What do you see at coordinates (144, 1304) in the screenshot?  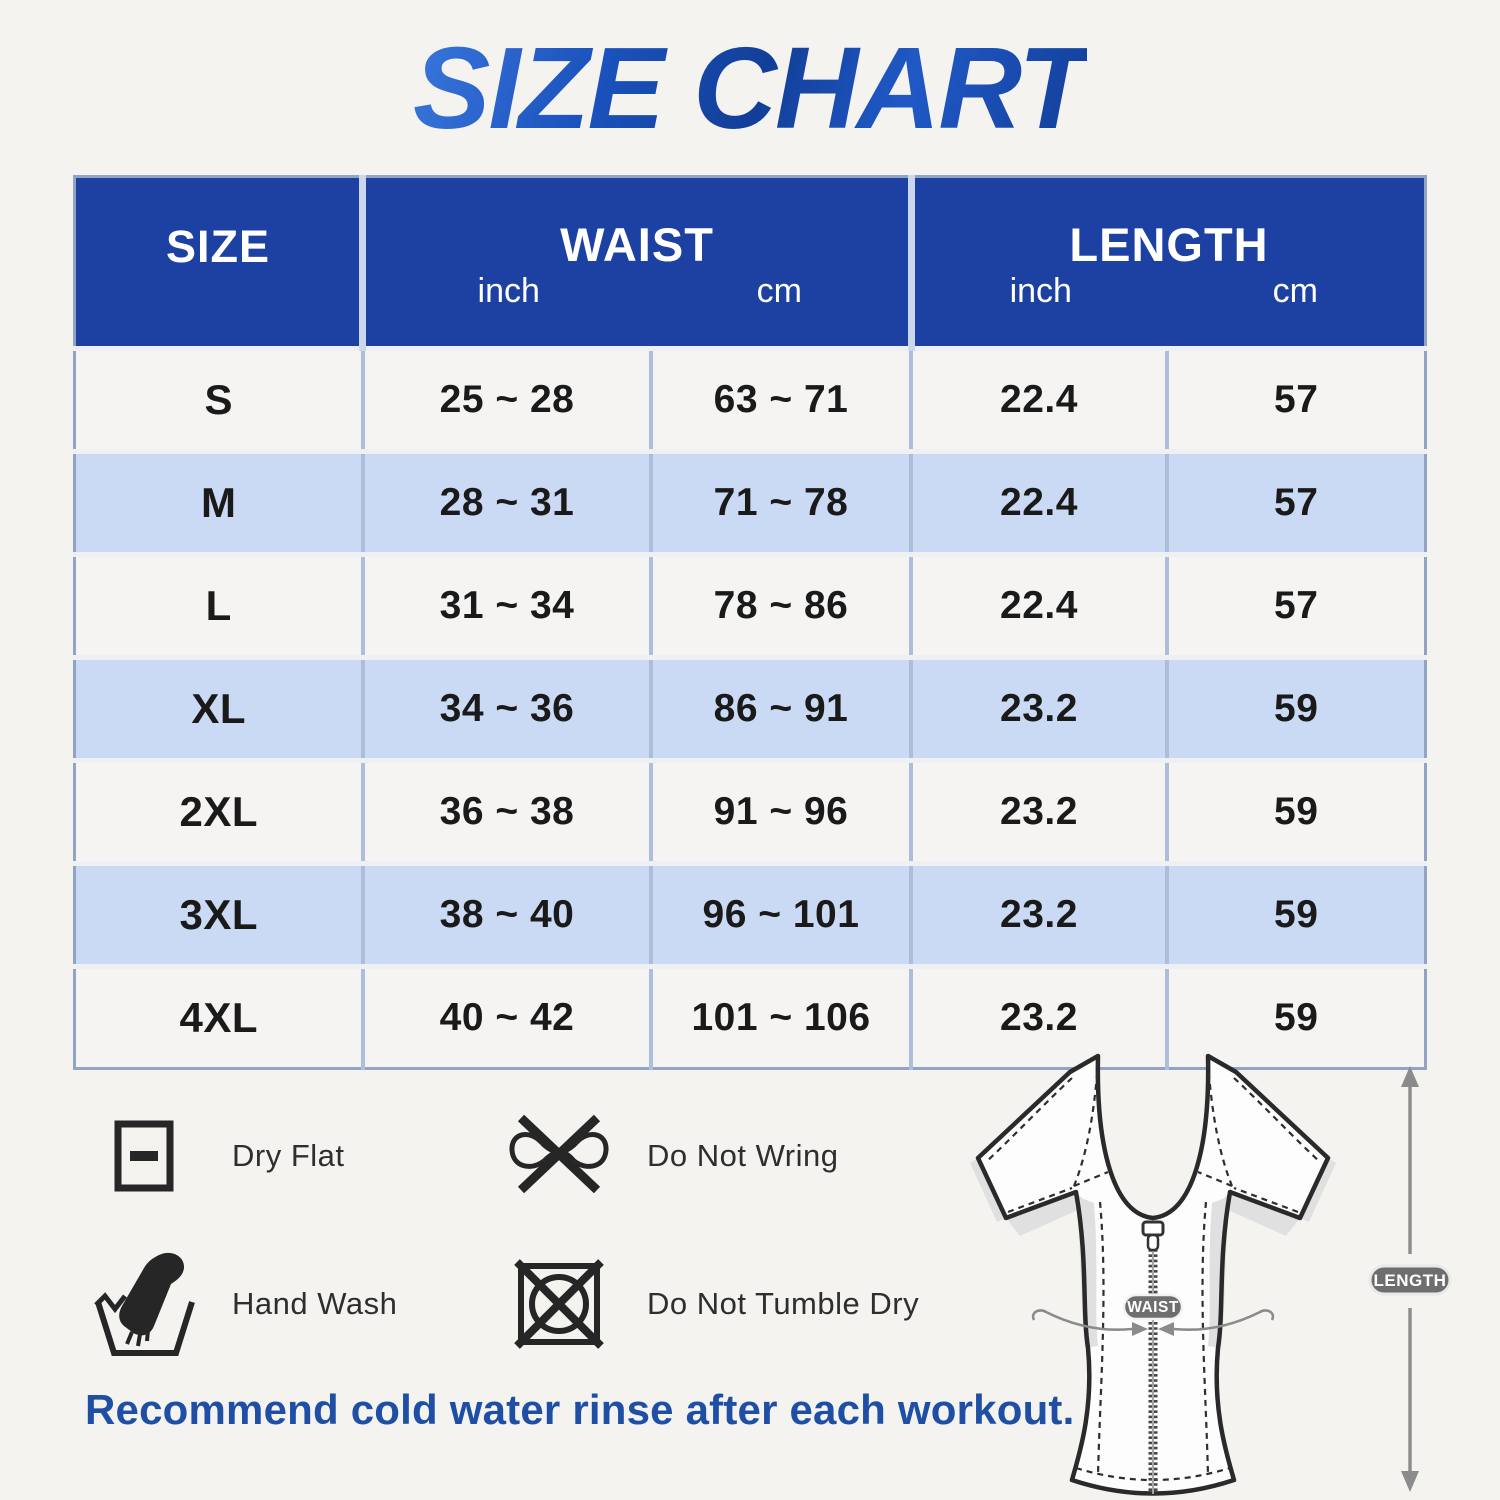 I see `hand-wash-icon` at bounding box center [144, 1304].